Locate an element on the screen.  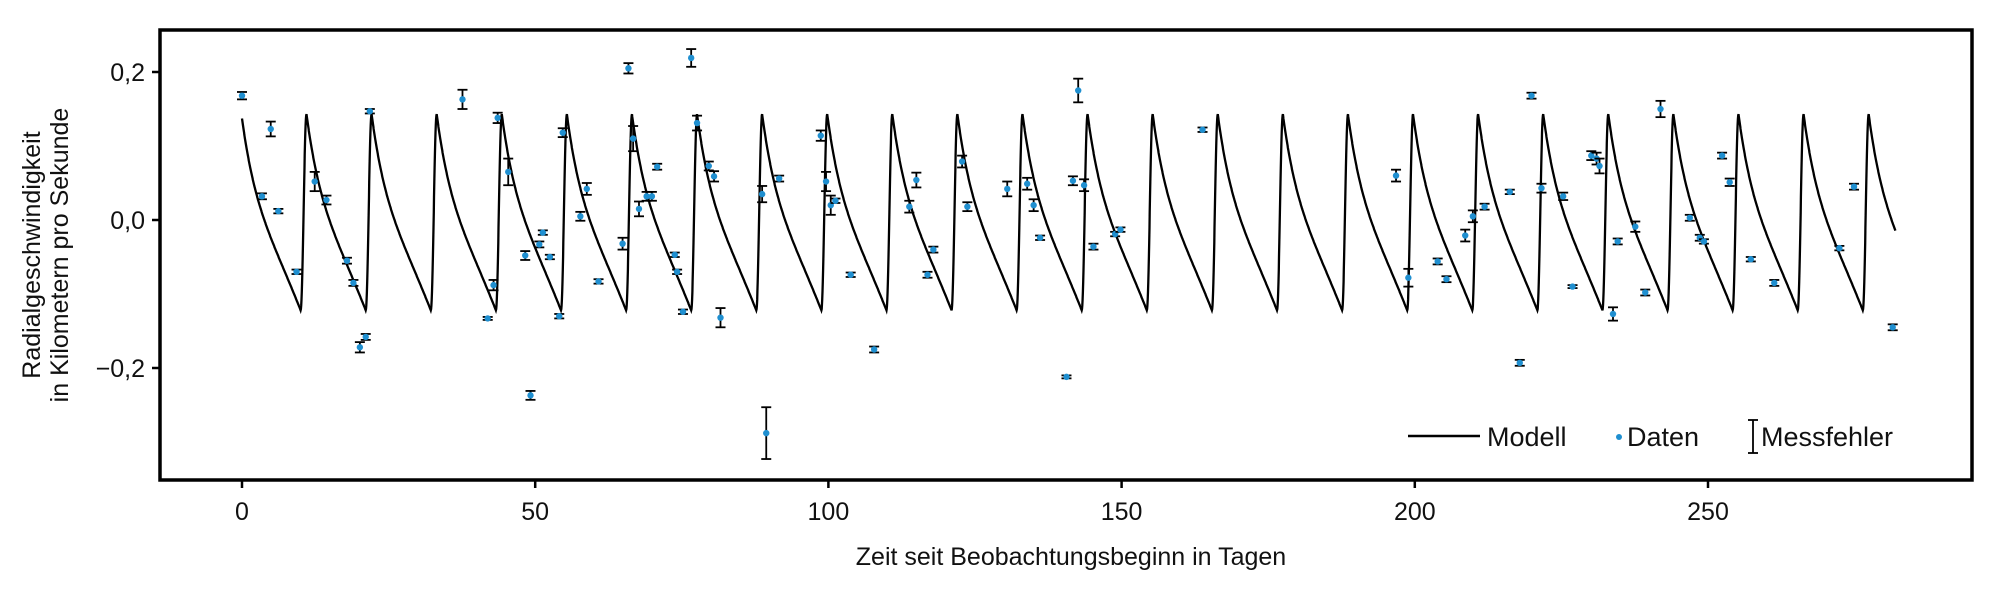
x-axis-ticks: 0 50 100 150 200 250 is located at coordinates (982, 503).